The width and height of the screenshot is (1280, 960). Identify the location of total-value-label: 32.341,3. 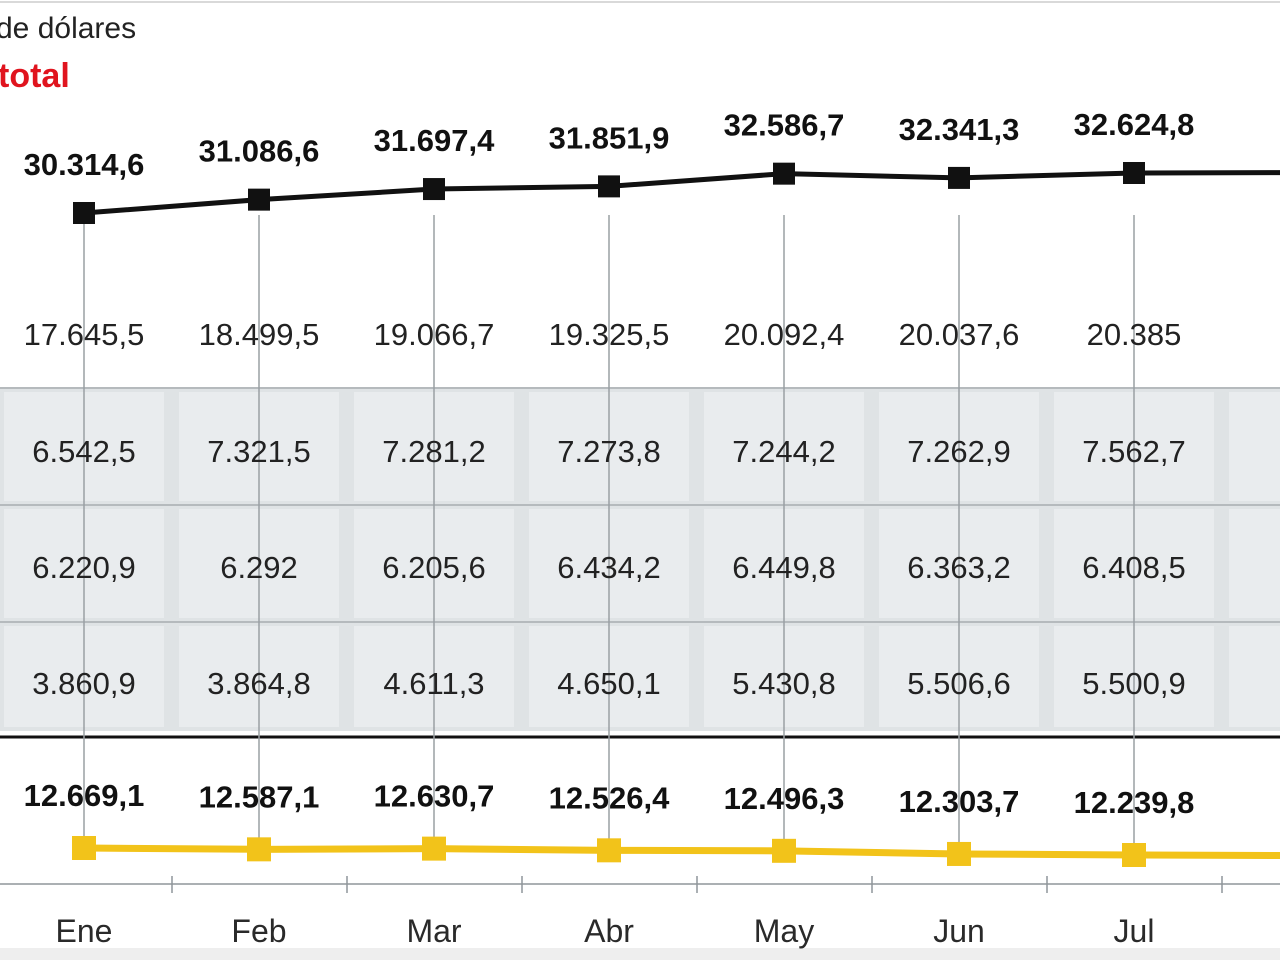
(959, 129).